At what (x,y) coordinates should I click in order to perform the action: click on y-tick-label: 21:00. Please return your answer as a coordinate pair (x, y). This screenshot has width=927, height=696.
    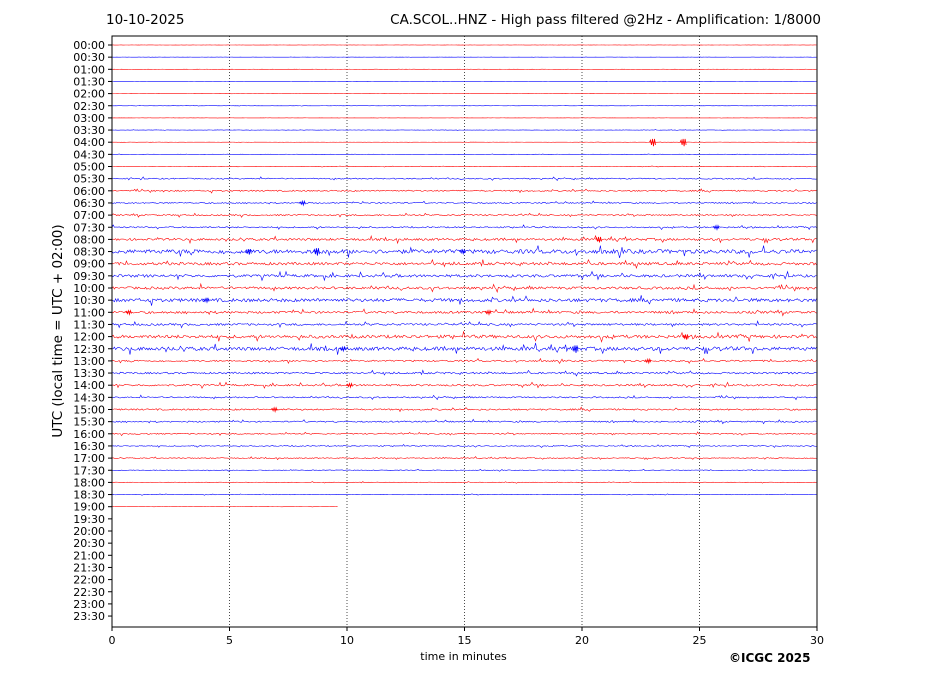
    Looking at the image, I should click on (89, 555).